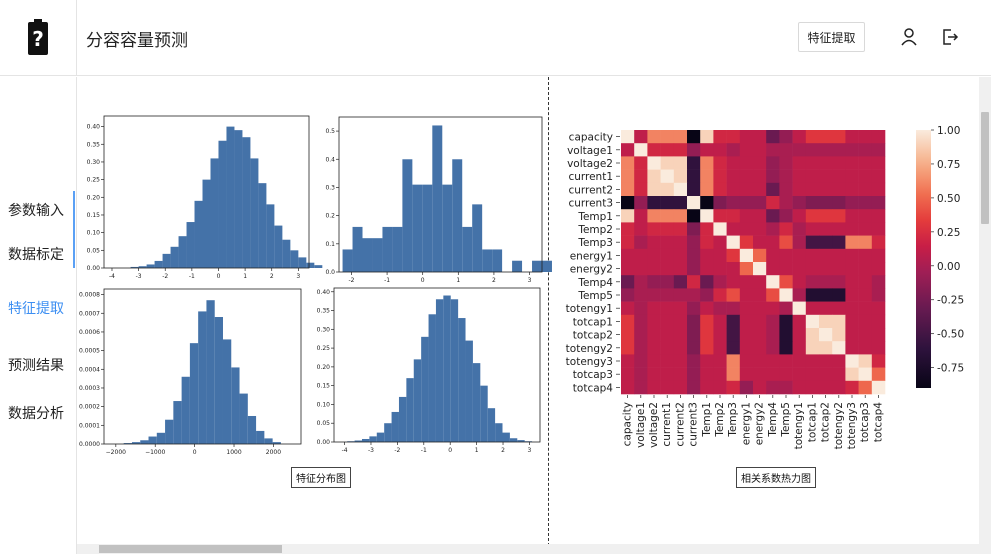 Image resolution: width=991 pixels, height=554 pixels. I want to click on x-tick-label: 2, so click(494, 280).